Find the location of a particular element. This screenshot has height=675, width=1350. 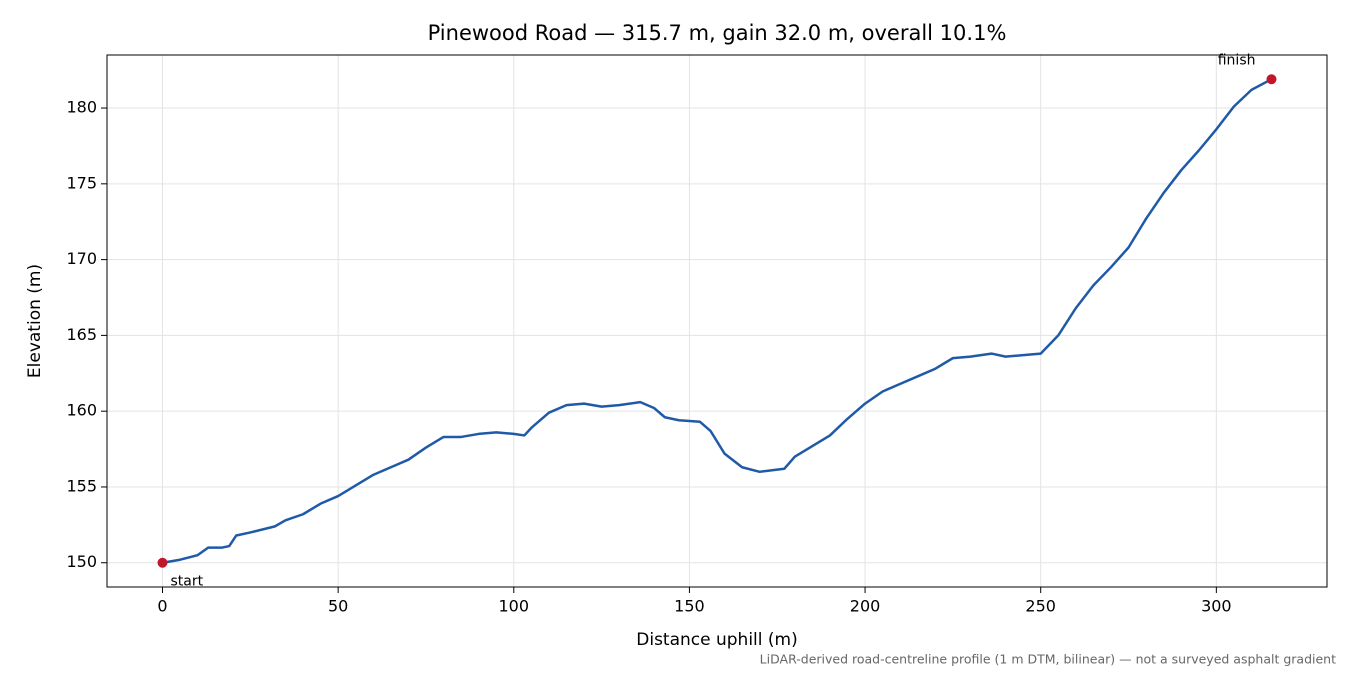

x-axis-label: Distance uphill (m) is located at coordinates (716, 640).